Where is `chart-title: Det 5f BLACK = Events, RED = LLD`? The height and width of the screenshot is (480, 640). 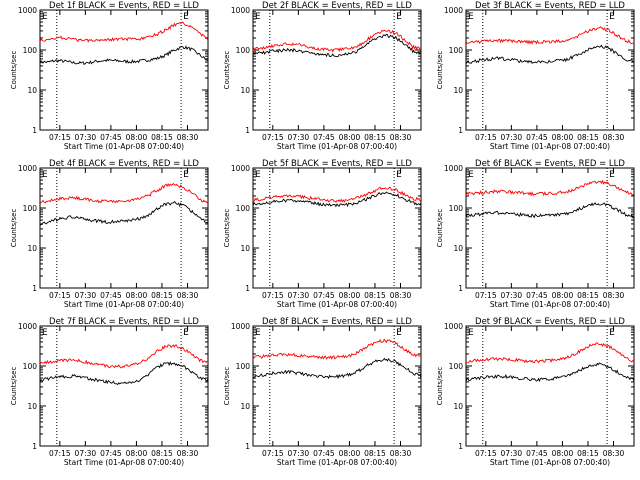
chart-title: Det 5f BLACK = Events, RED = LLD is located at coordinates (337, 164).